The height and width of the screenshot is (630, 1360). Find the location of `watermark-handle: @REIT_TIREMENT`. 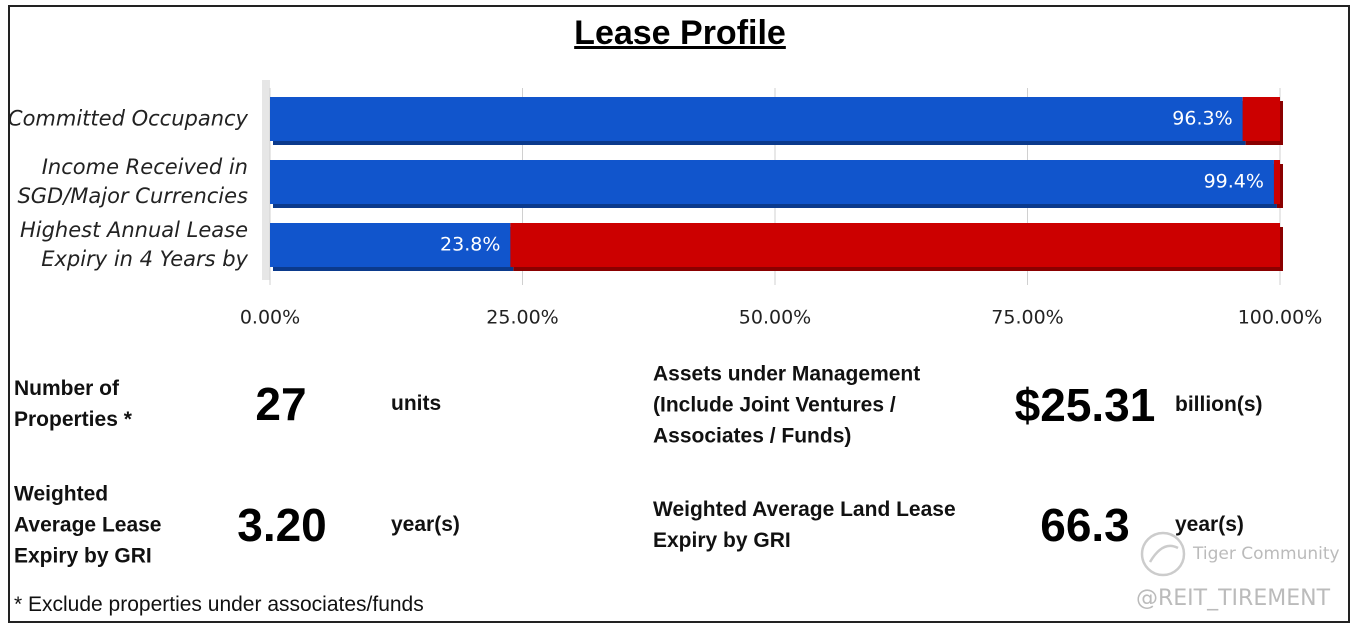

watermark-handle: @REIT_TIREMENT is located at coordinates (1233, 598).